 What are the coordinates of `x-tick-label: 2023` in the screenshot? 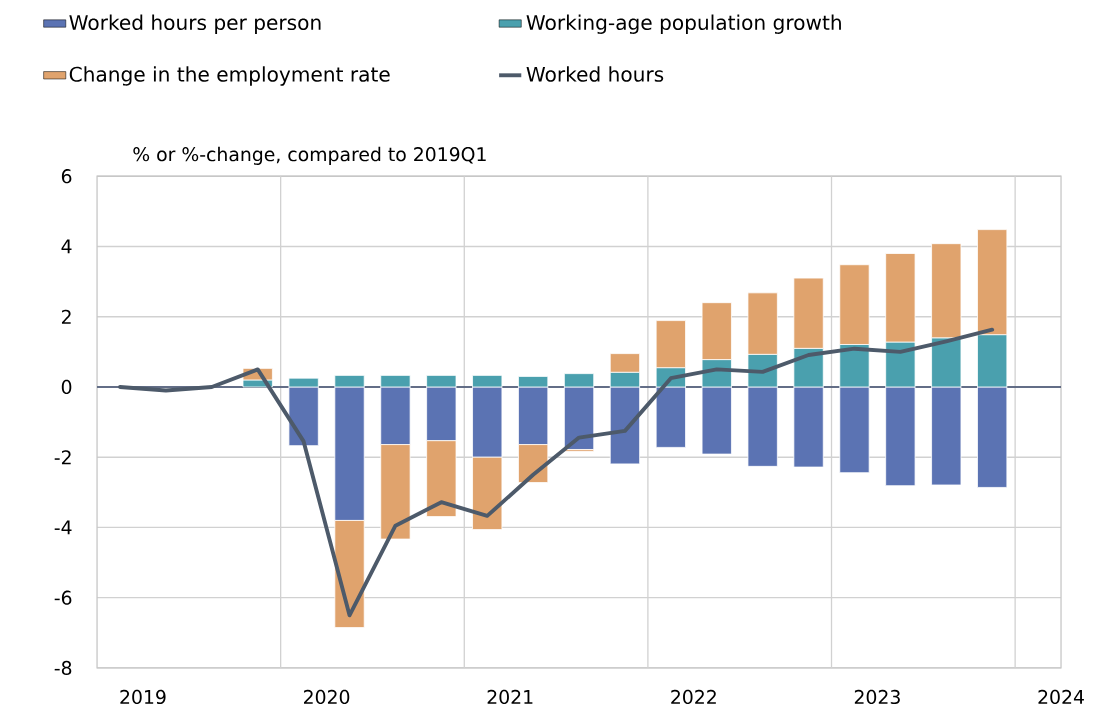 It's located at (877, 696).